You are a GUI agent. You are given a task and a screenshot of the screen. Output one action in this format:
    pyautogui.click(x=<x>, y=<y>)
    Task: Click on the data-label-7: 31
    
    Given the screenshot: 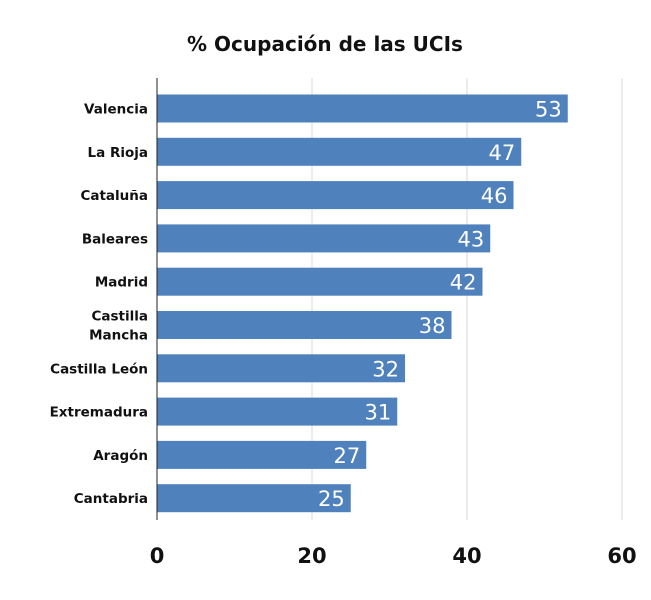 What is the action you would take?
    pyautogui.click(x=378, y=413)
    